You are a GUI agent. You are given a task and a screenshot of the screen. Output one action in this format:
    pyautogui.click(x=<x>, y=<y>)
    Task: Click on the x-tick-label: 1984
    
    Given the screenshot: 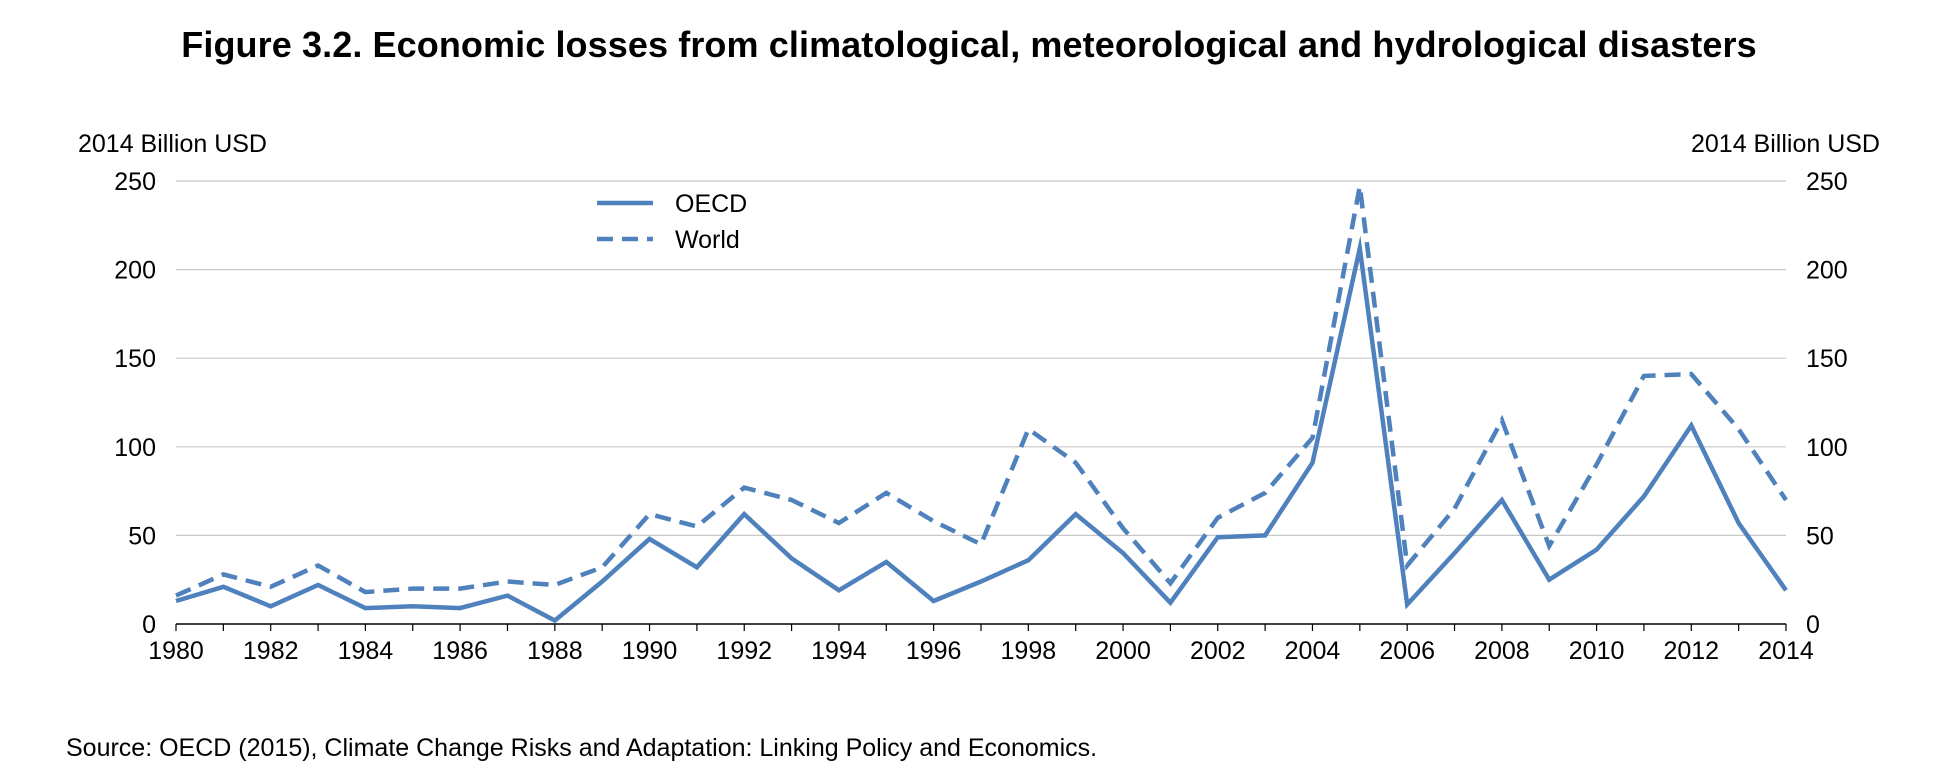 What is the action you would take?
    pyautogui.click(x=366, y=651)
    